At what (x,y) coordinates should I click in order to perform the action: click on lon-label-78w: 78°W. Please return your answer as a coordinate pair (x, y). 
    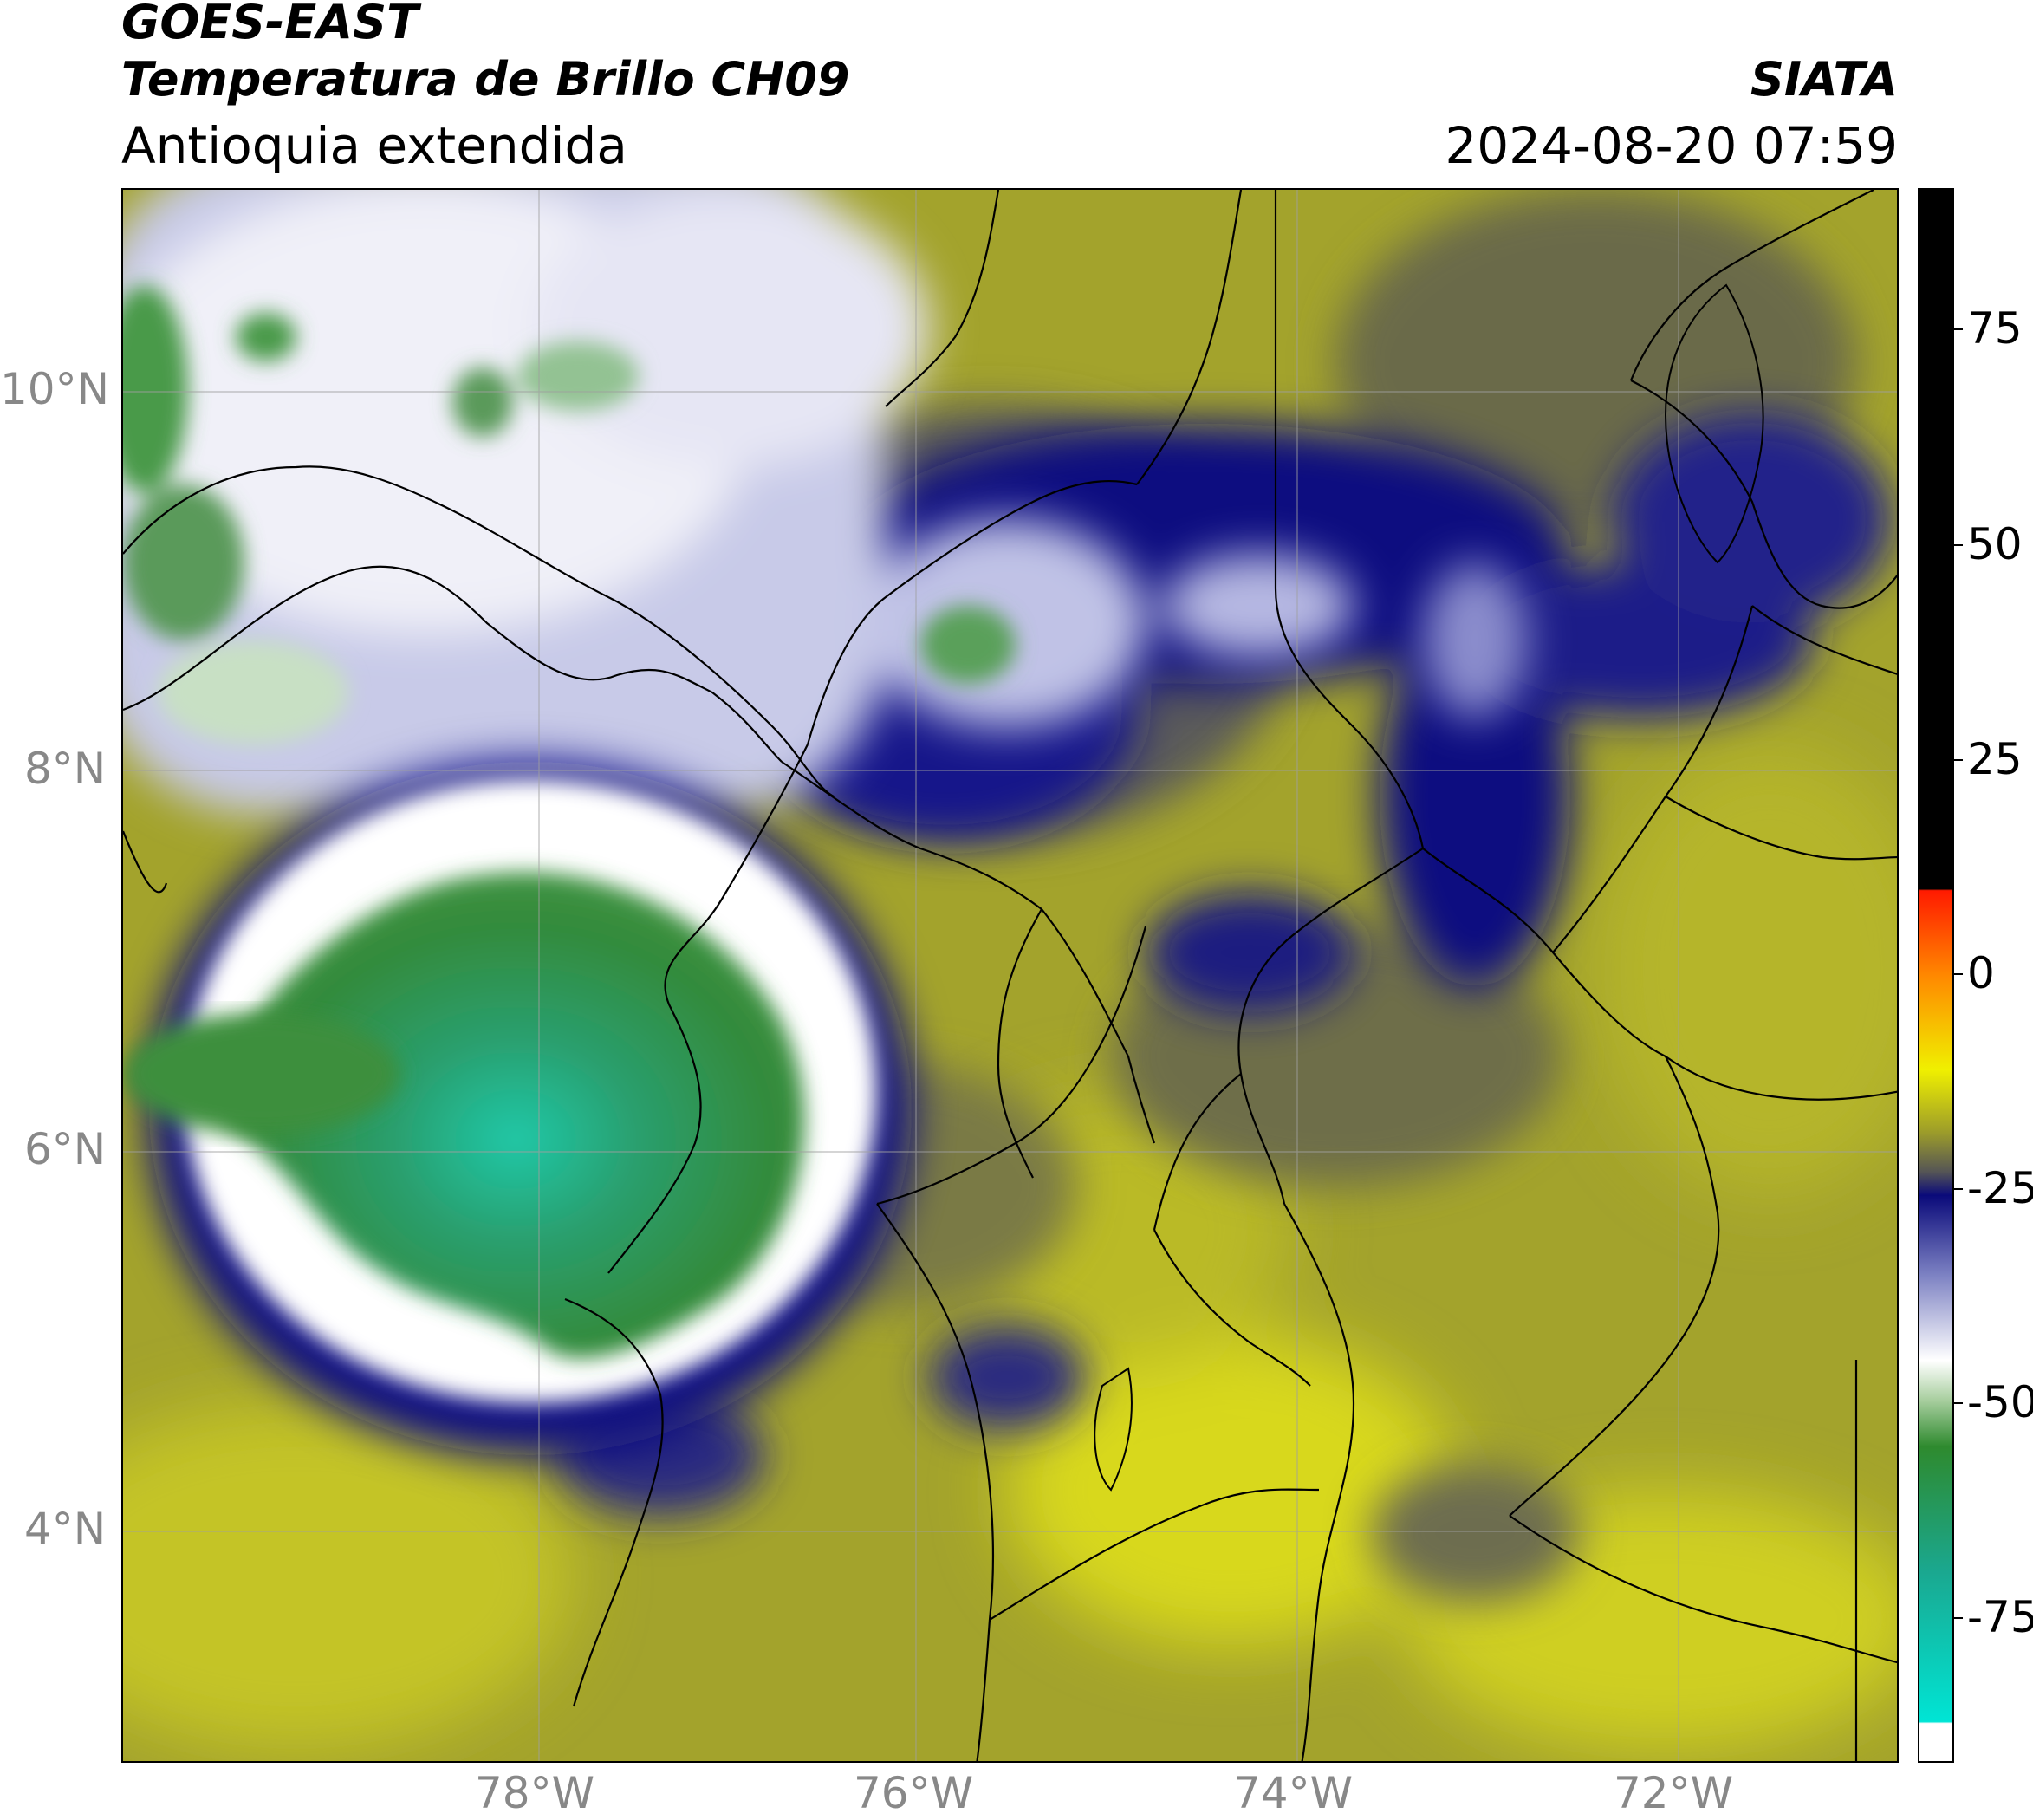
    Looking at the image, I should click on (535, 1793).